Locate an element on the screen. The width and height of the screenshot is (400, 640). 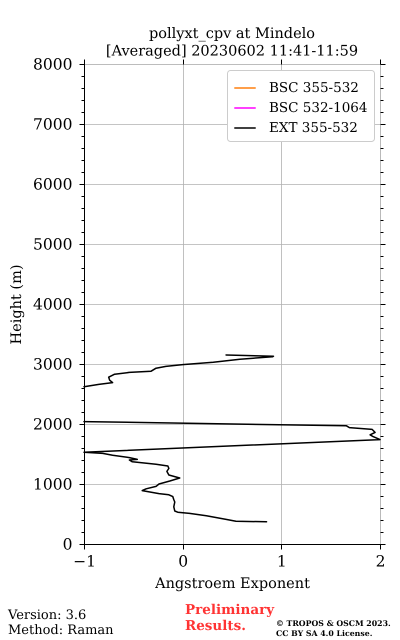
x-tick-label: 1 is located at coordinates (281, 561).